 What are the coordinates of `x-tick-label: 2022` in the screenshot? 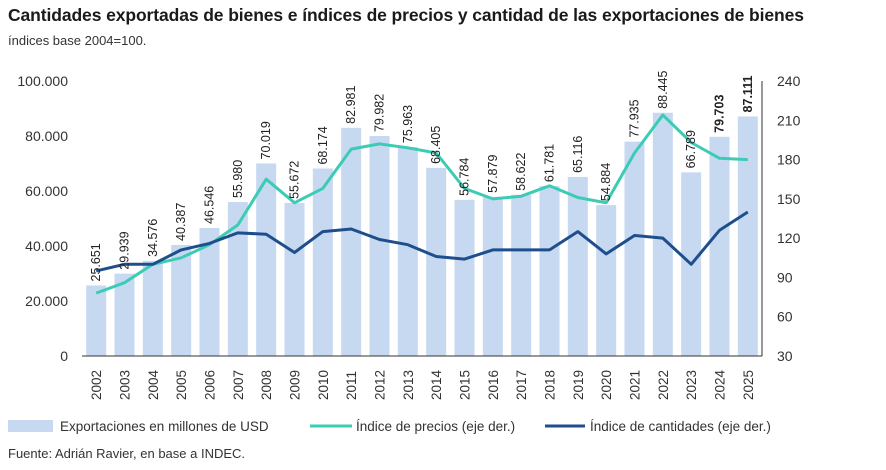 It's located at (663, 385).